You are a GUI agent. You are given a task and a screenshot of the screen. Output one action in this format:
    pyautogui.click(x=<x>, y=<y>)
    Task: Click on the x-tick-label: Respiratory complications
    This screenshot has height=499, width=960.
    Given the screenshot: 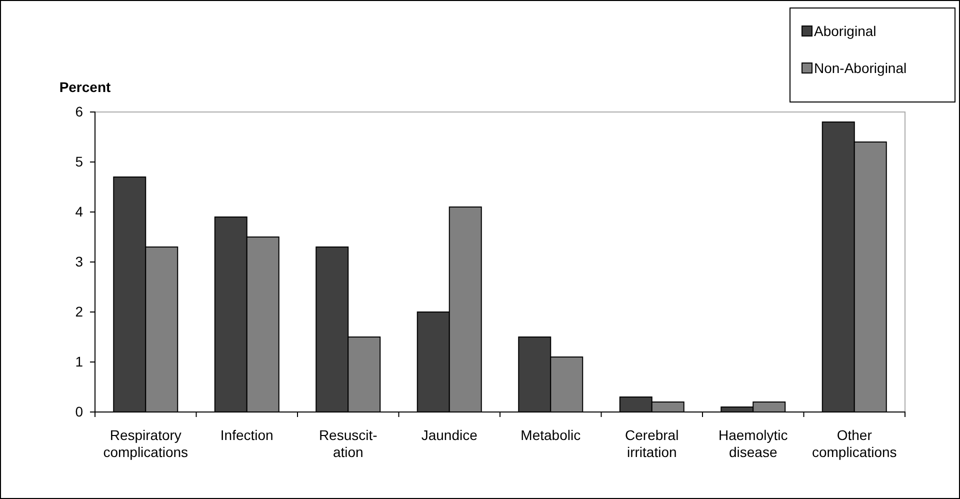 What is the action you would take?
    pyautogui.click(x=145, y=443)
    